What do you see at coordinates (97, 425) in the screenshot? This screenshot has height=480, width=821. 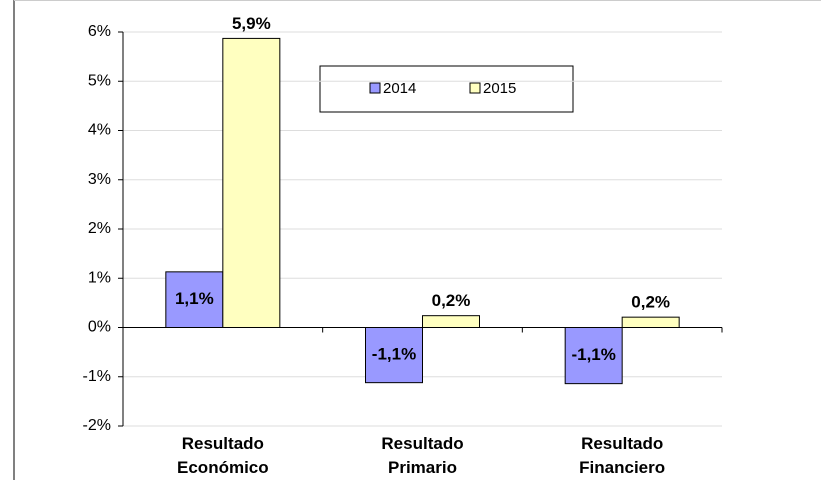 I see `y-tick-label: -2%` at bounding box center [97, 425].